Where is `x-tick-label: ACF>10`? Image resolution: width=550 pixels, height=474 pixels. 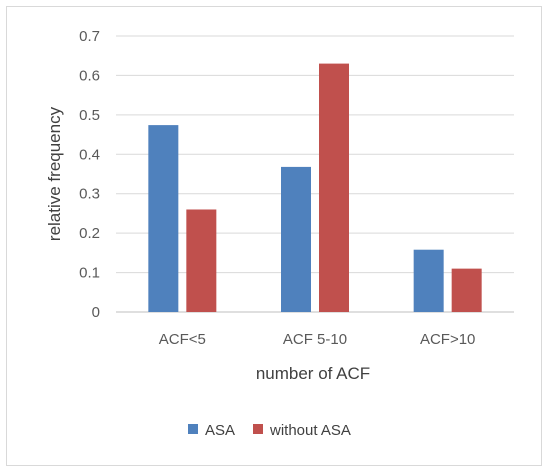
x-tick-label: ACF>10 is located at coordinates (447, 339).